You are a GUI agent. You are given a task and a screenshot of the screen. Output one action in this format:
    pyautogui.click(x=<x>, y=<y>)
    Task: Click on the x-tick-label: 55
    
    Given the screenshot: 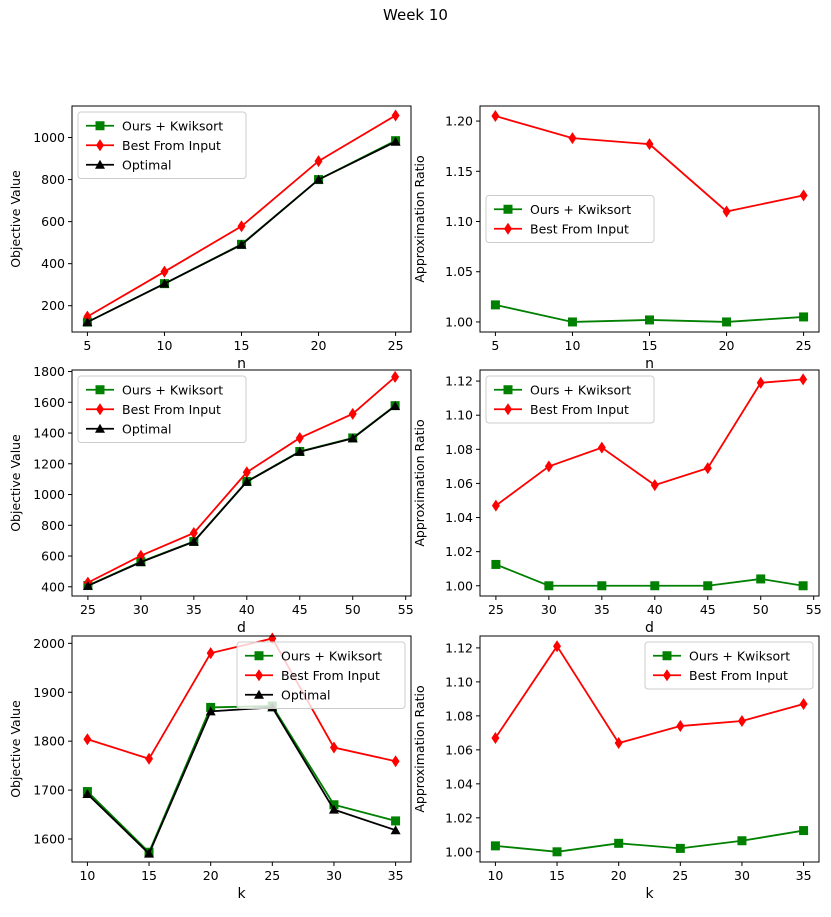 What is the action you would take?
    pyautogui.click(x=406, y=609)
    